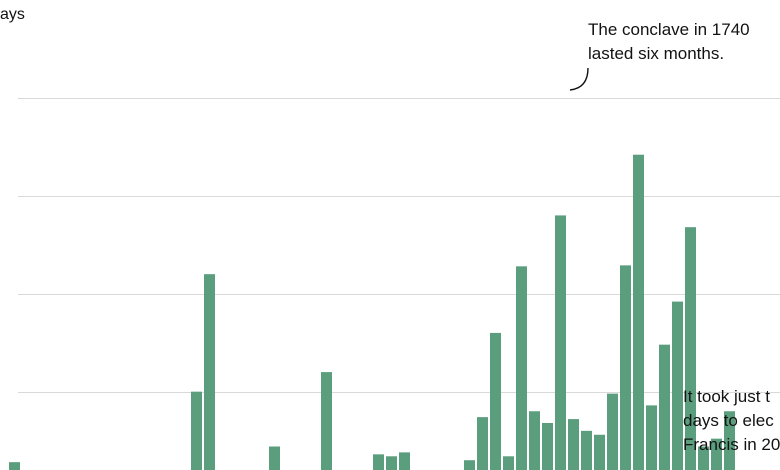  I want to click on y-axis-label: ays, so click(12, 14).